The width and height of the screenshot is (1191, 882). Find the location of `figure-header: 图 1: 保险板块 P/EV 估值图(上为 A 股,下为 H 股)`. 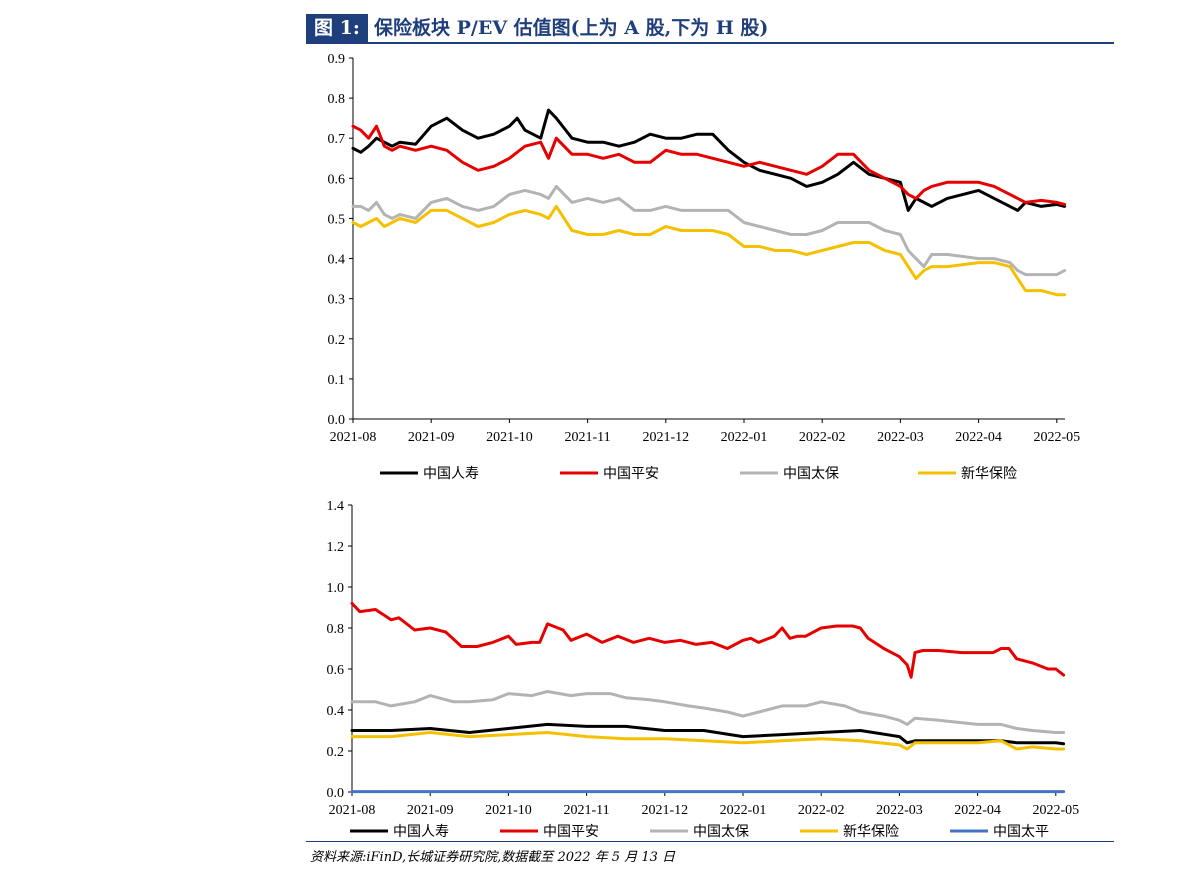

figure-header: 图 1: 保险板块 P/EV 估值图(上为 A 股,下为 H 股) is located at coordinates (710, 29).